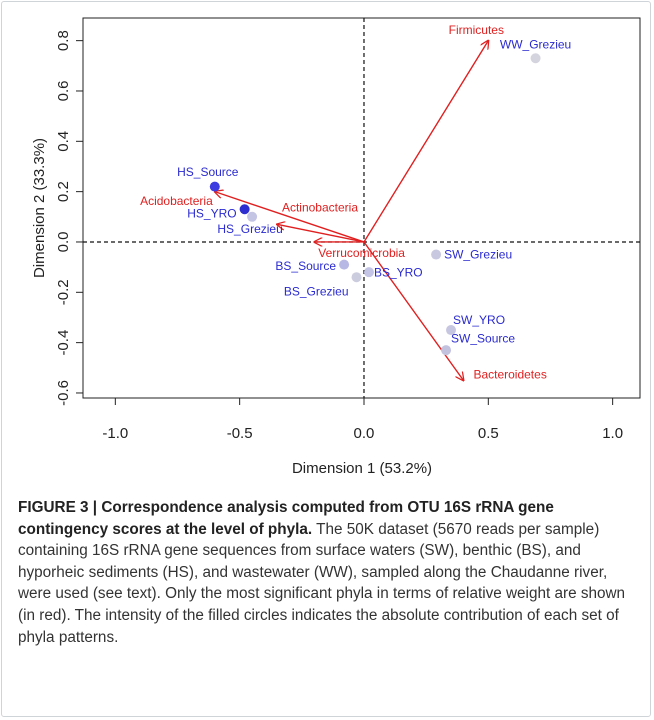 The height and width of the screenshot is (720, 654). Describe the element at coordinates (509, 375) in the screenshot. I see `arrow-label: Bacteroidetes` at that location.